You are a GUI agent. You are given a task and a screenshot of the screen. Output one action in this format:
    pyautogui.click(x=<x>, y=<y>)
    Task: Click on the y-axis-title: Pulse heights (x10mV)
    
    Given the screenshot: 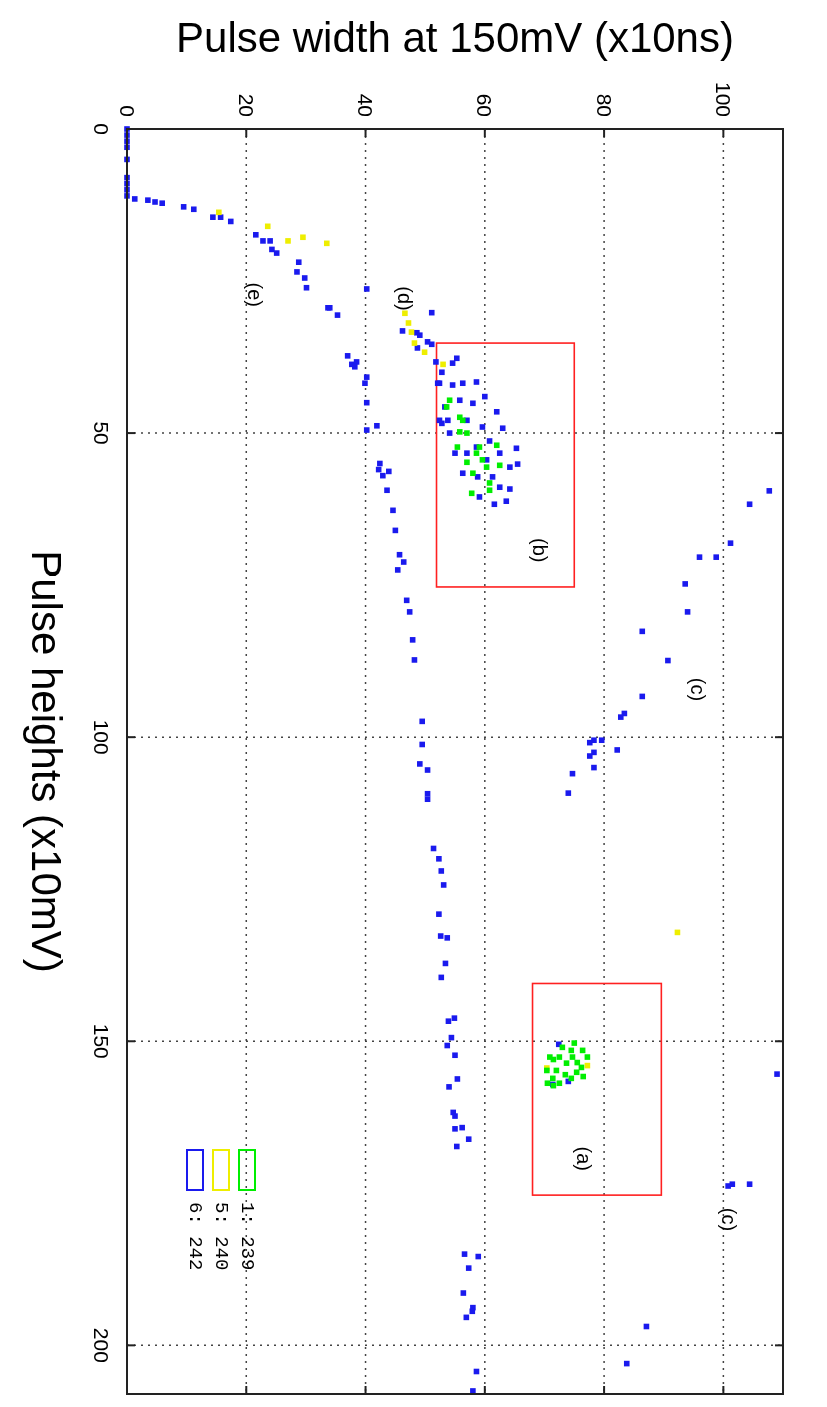 What is the action you would take?
    pyautogui.click(x=46, y=761)
    